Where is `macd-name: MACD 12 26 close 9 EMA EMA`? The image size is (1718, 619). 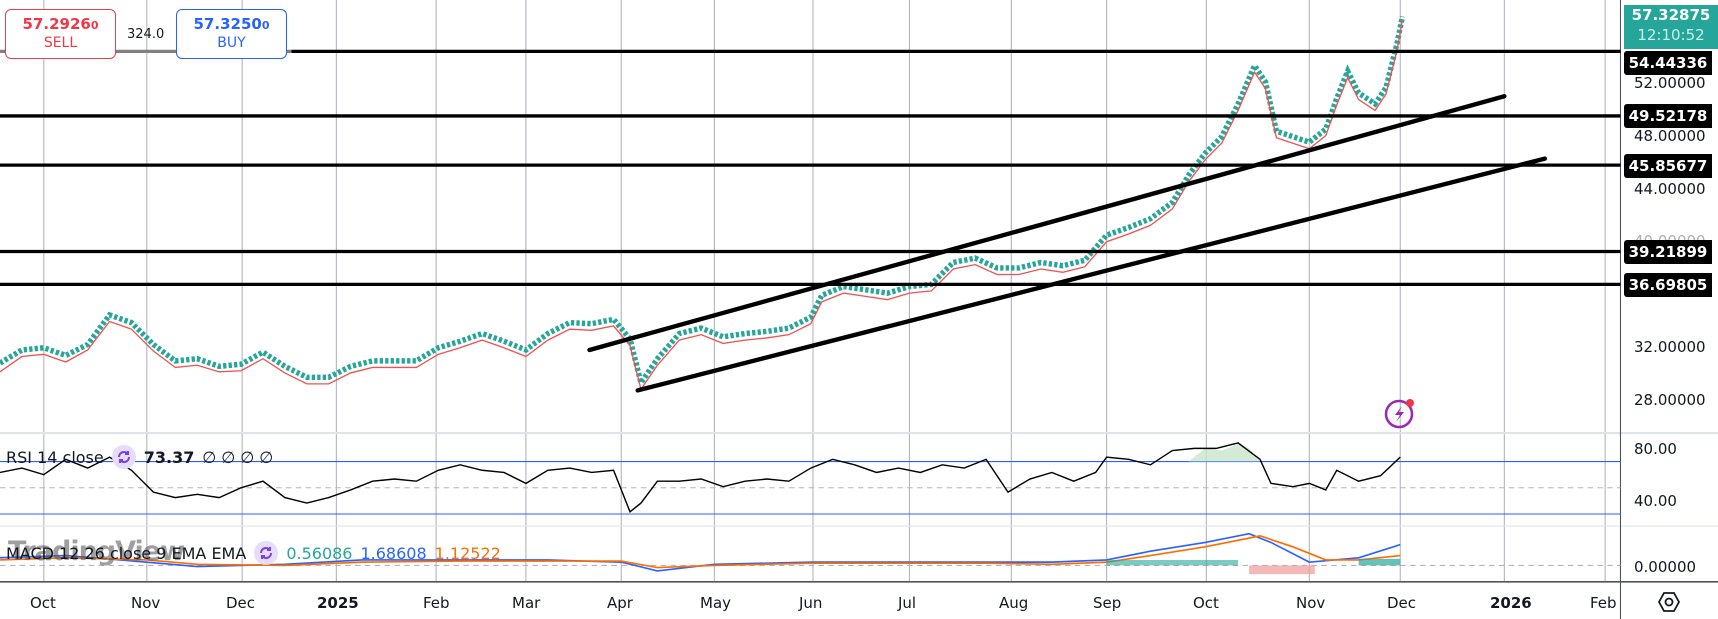 macd-name: MACD 12 26 close 9 EMA EMA is located at coordinates (126, 553).